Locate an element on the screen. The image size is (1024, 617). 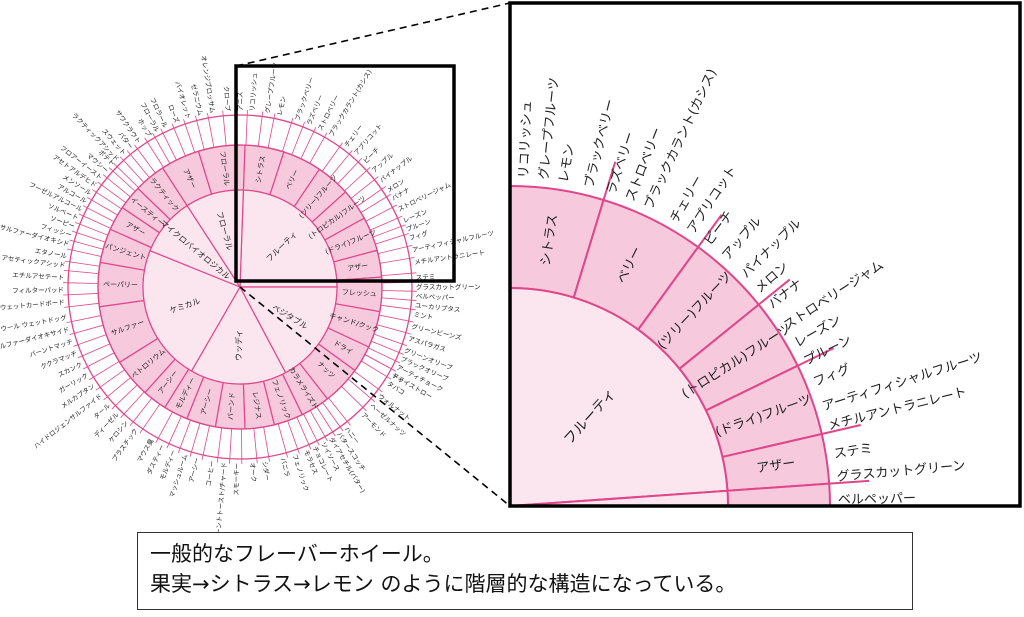
zoom-outer-label: リコリッシュ is located at coordinates (526, 139).